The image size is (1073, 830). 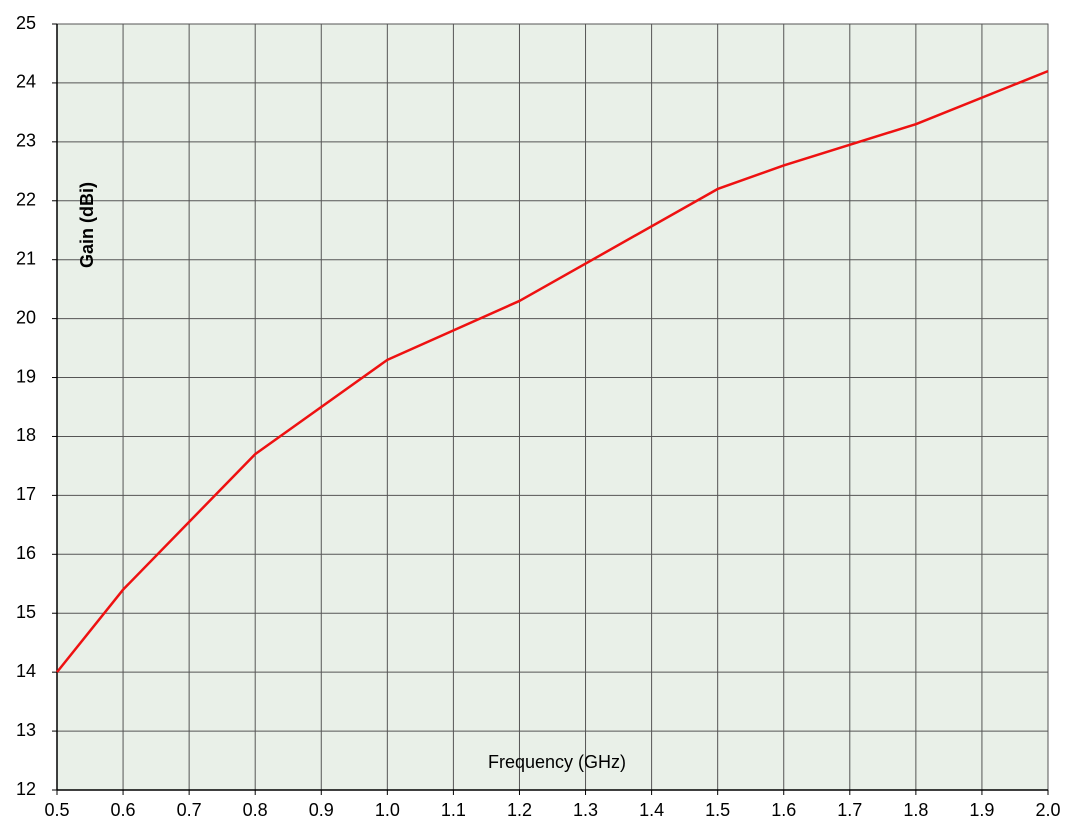 What do you see at coordinates (1047, 810) in the screenshot?
I see `x-tick-label: 2.0` at bounding box center [1047, 810].